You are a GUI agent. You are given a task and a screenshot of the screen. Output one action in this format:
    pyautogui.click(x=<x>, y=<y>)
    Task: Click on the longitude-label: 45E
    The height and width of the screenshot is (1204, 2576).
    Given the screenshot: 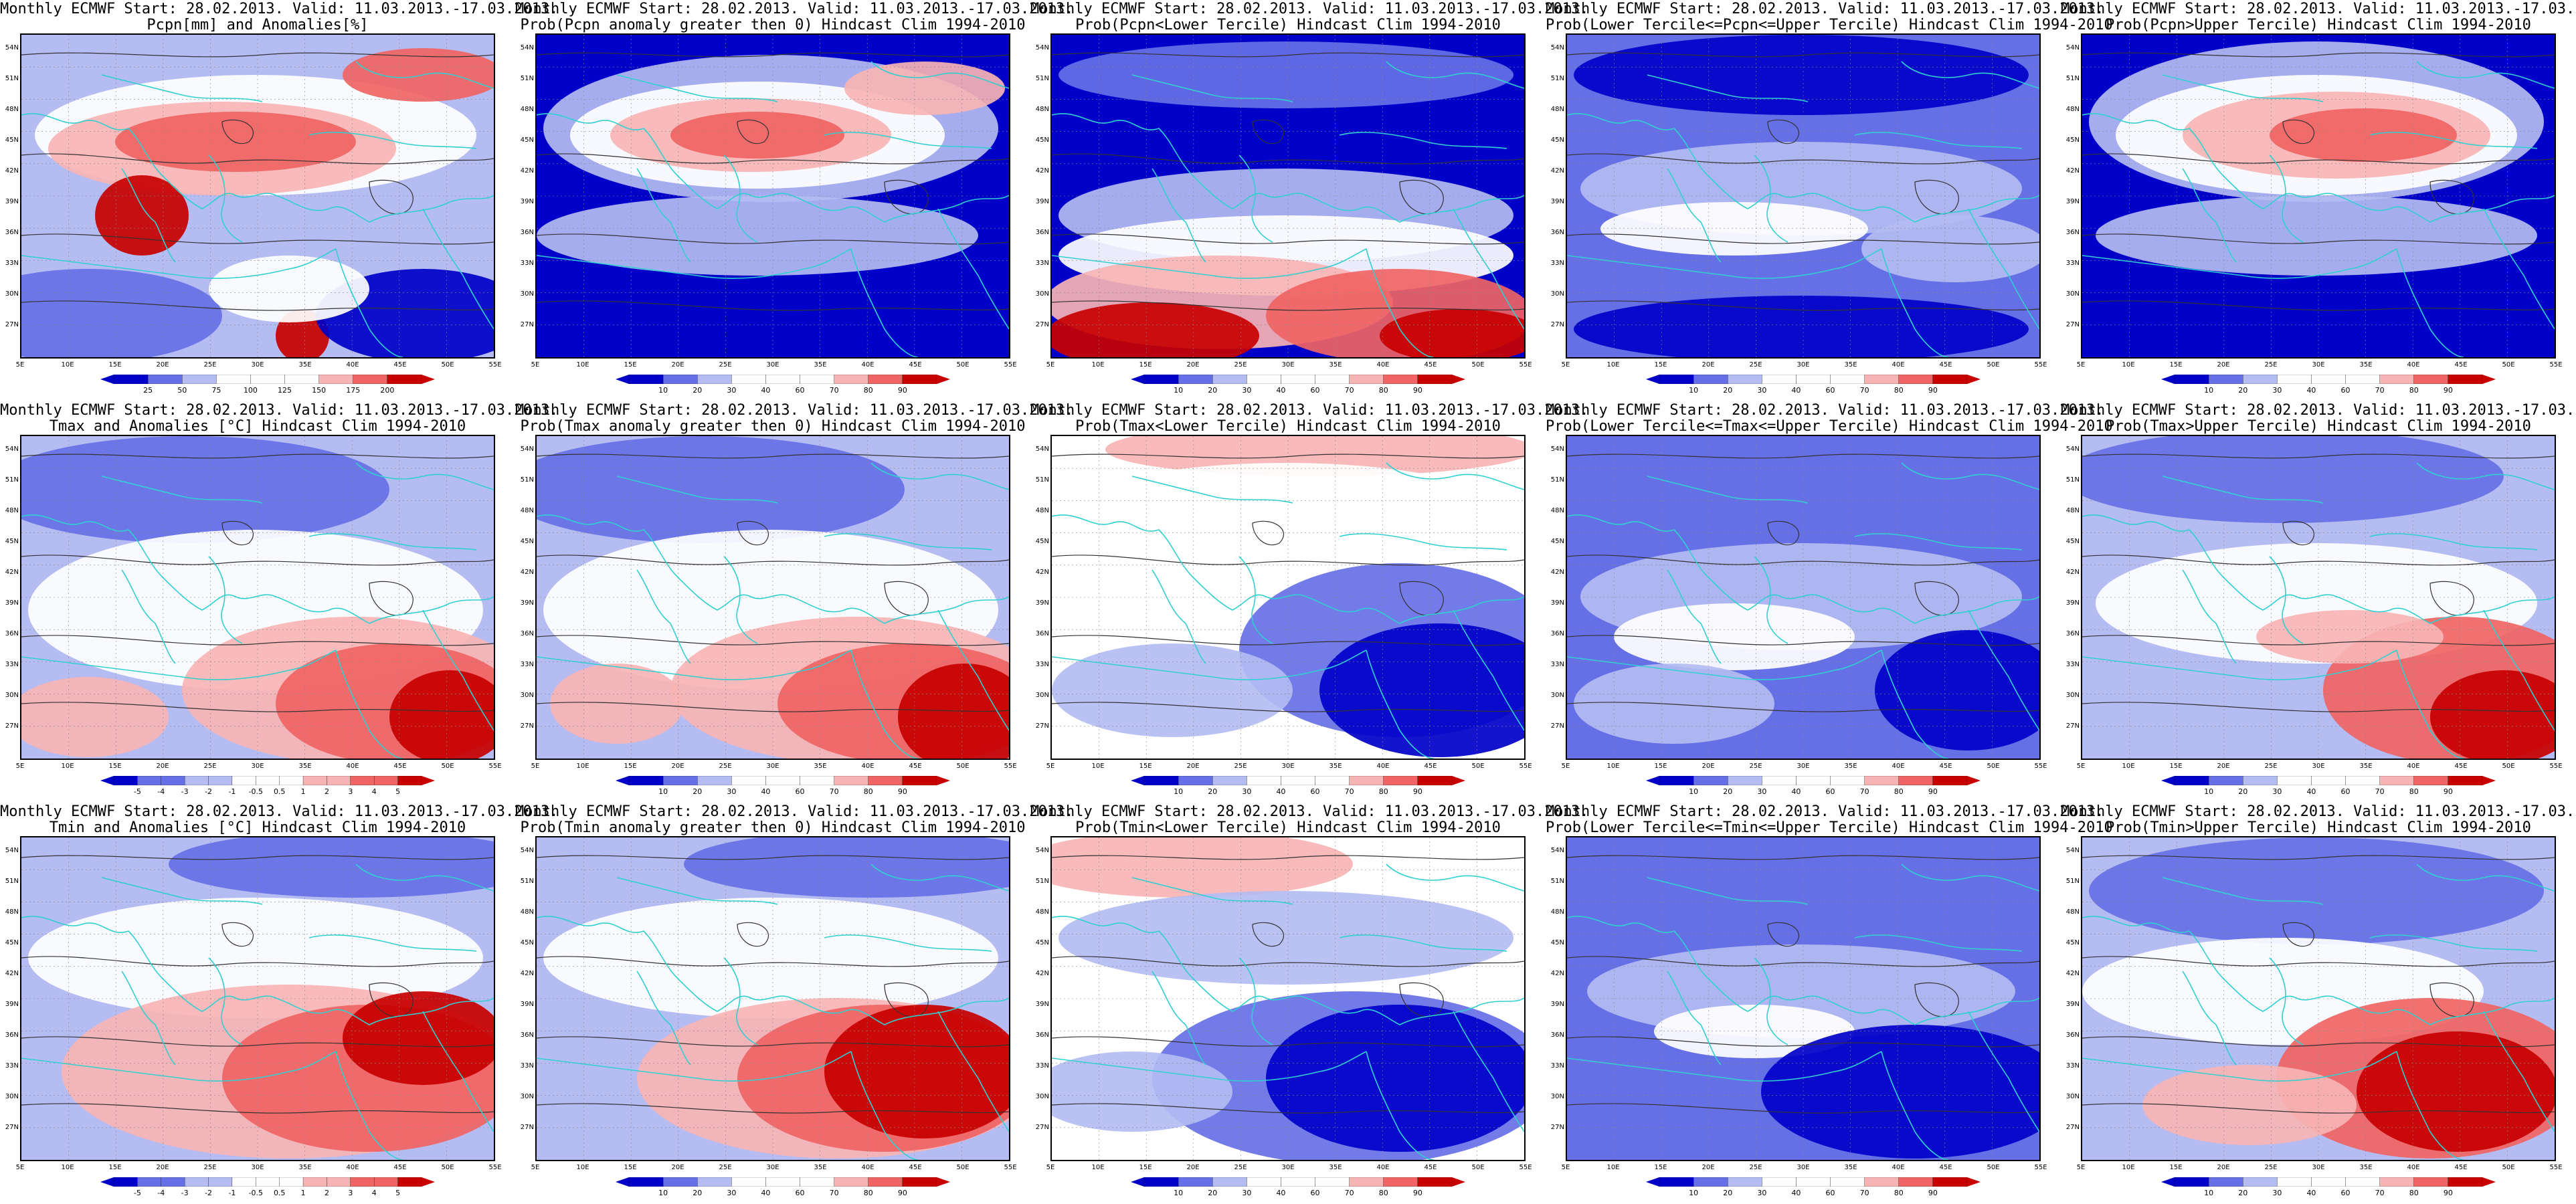 What is the action you would take?
    pyautogui.click(x=915, y=766)
    